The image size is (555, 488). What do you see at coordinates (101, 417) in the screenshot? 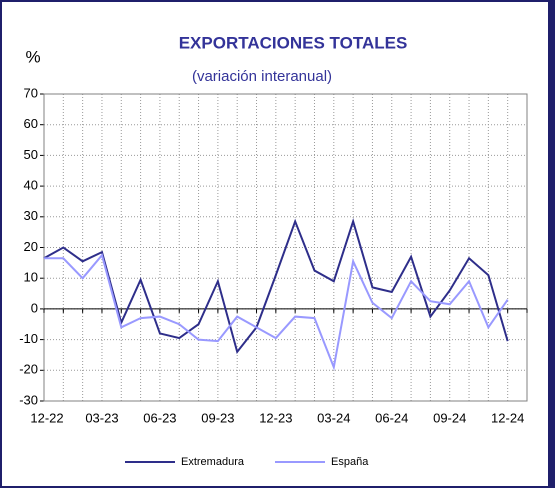
I see `x-tick-label: 03-23` at bounding box center [101, 417].